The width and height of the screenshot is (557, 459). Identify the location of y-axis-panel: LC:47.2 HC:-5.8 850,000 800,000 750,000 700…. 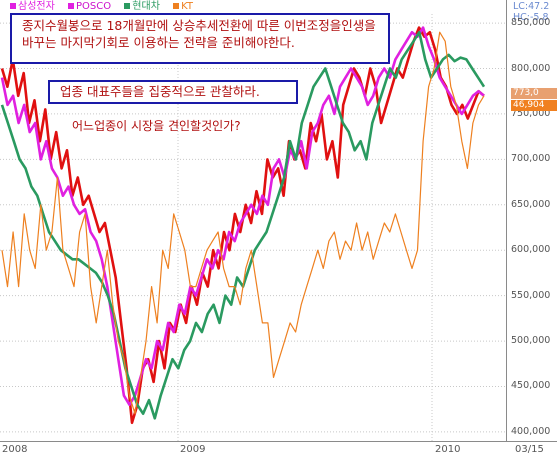
(531, 229).